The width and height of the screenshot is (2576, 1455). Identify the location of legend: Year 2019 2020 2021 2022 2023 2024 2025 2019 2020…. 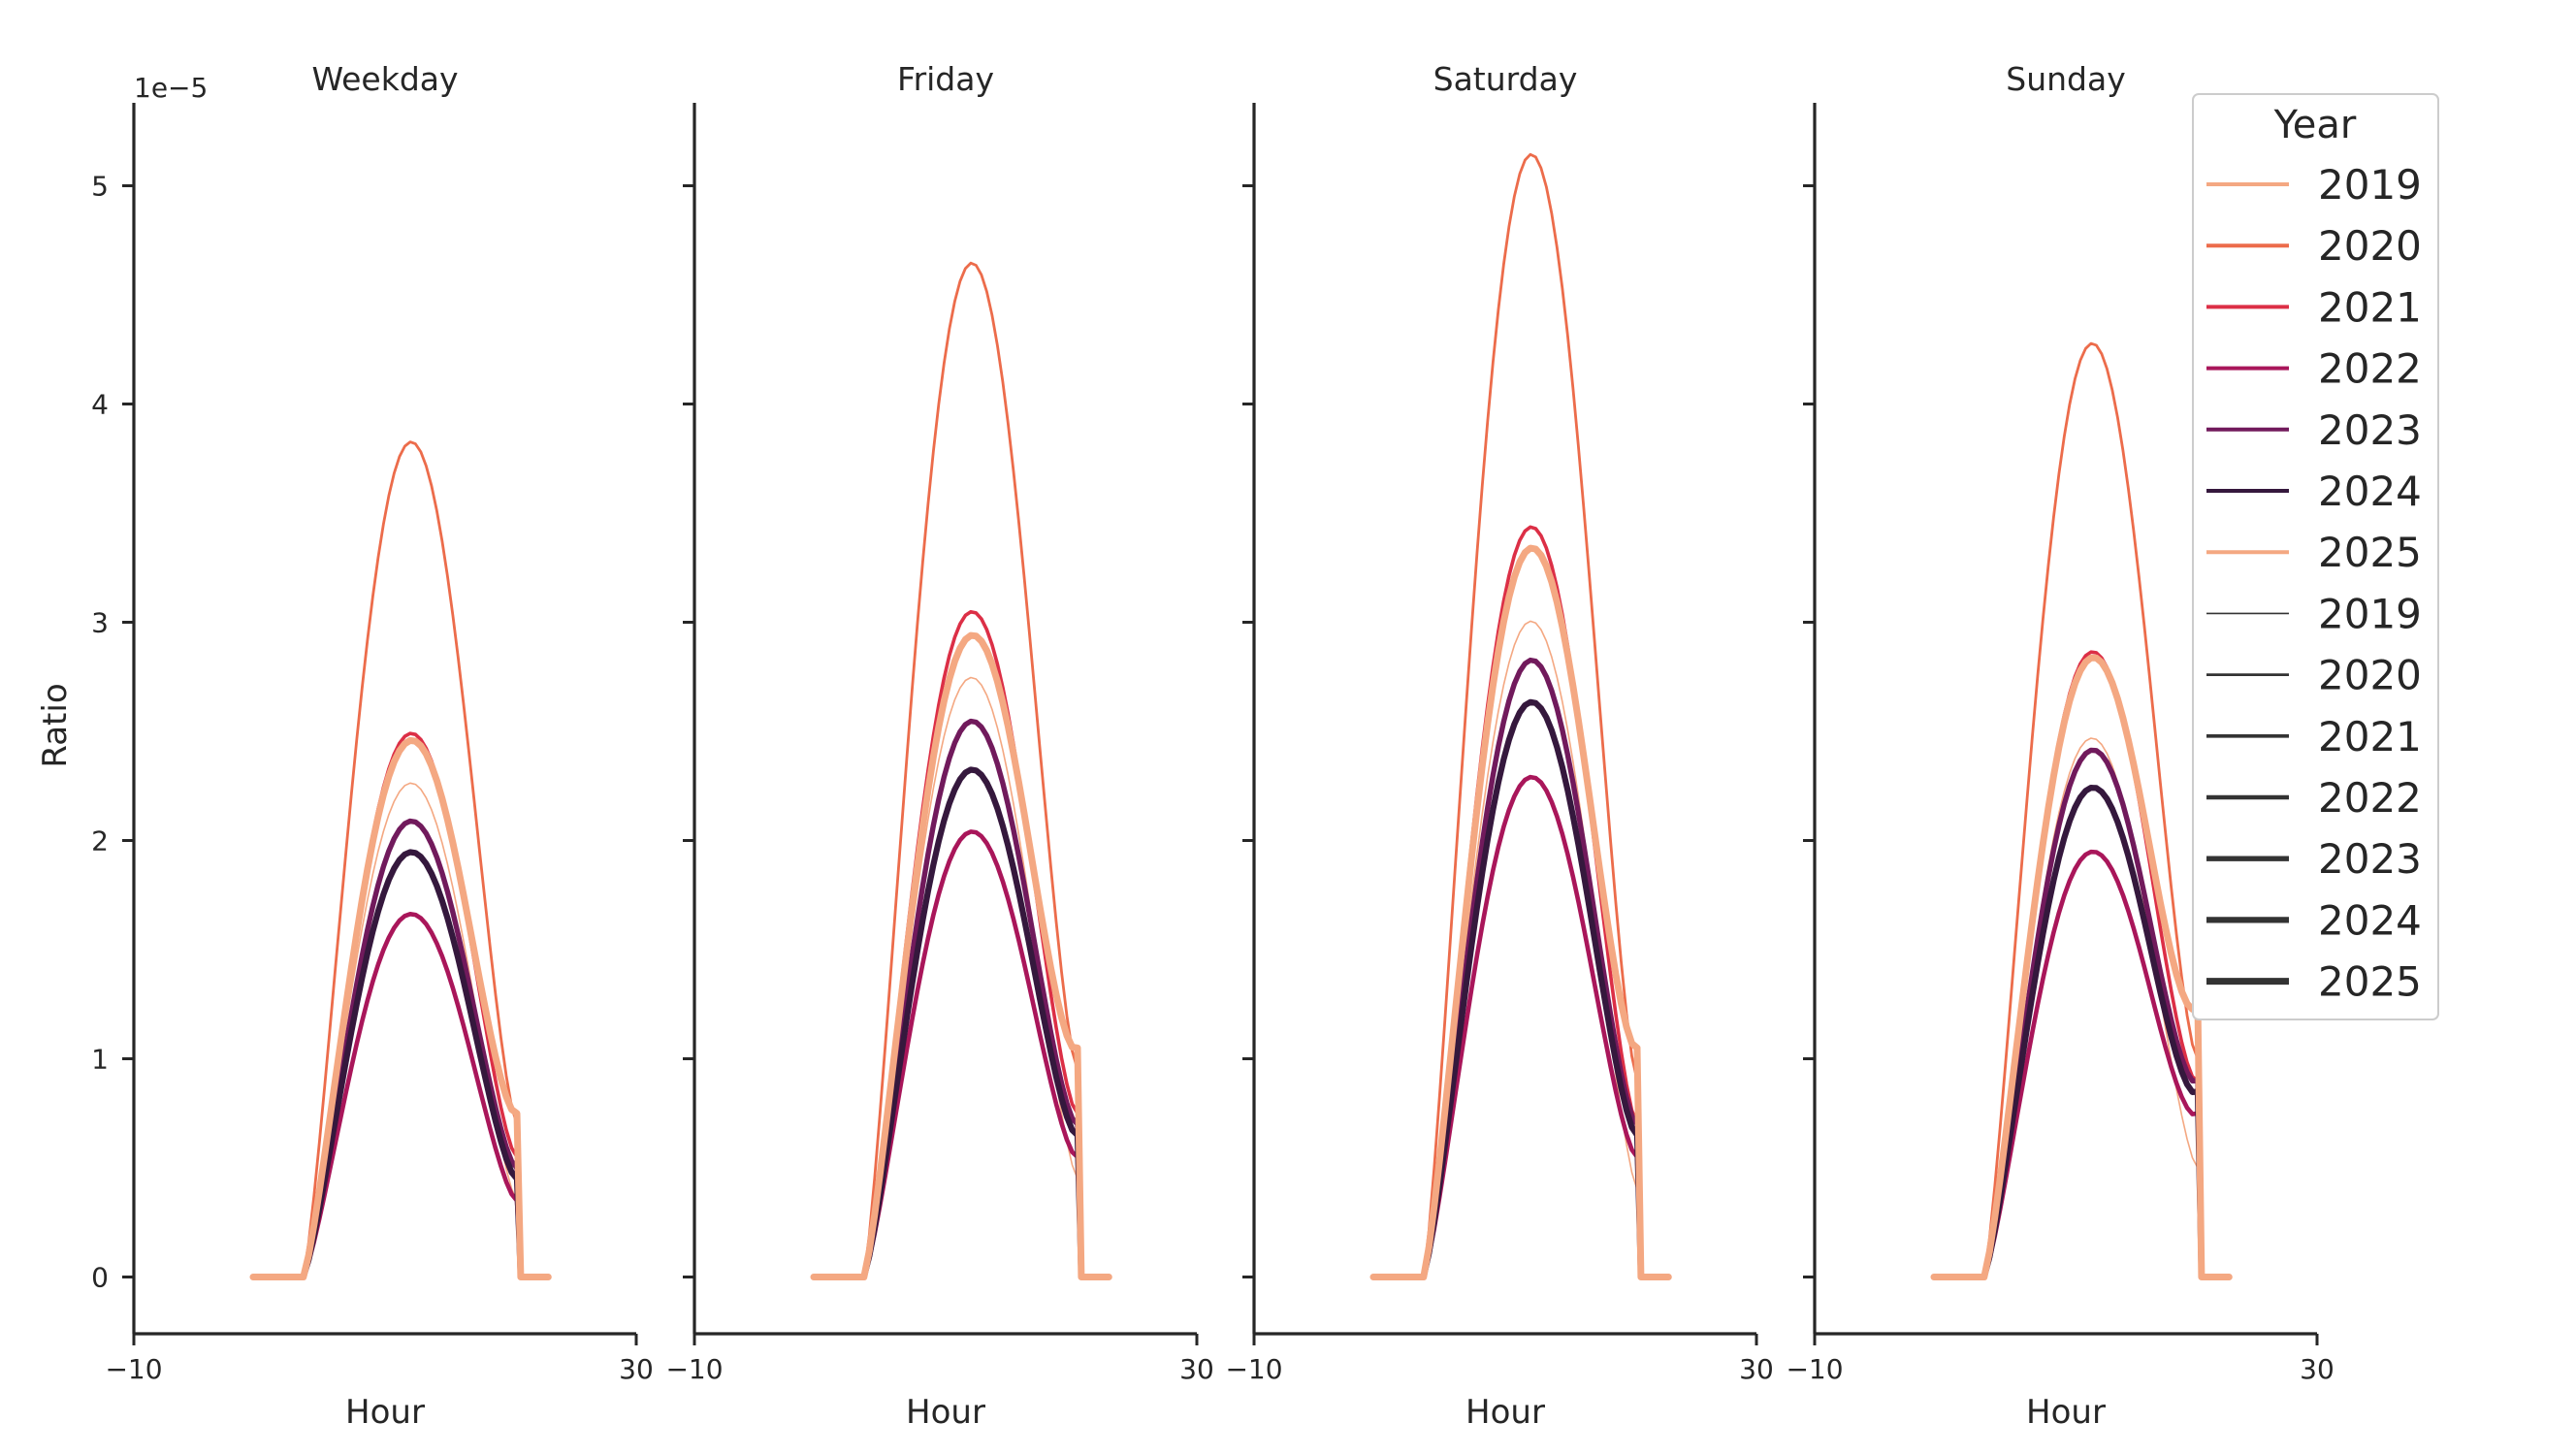
(2315, 556).